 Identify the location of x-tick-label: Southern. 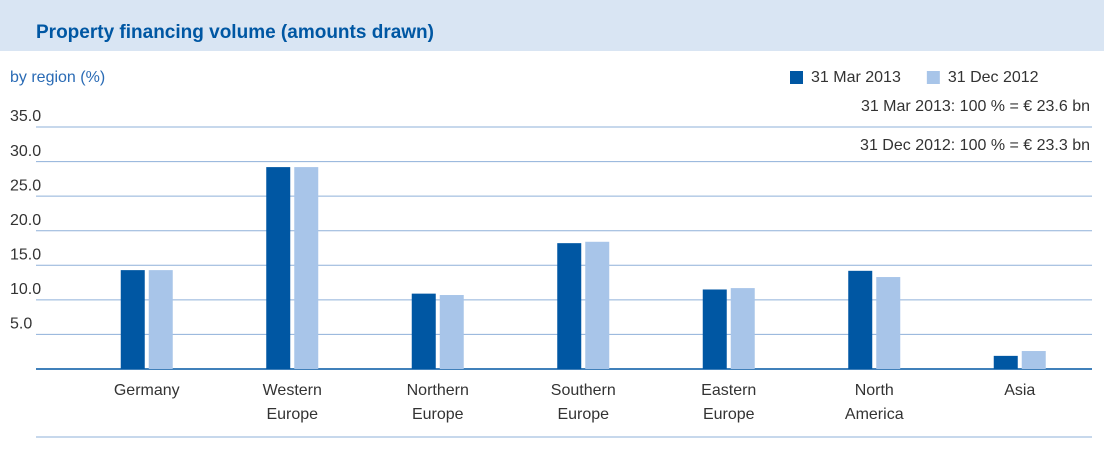
(583, 390).